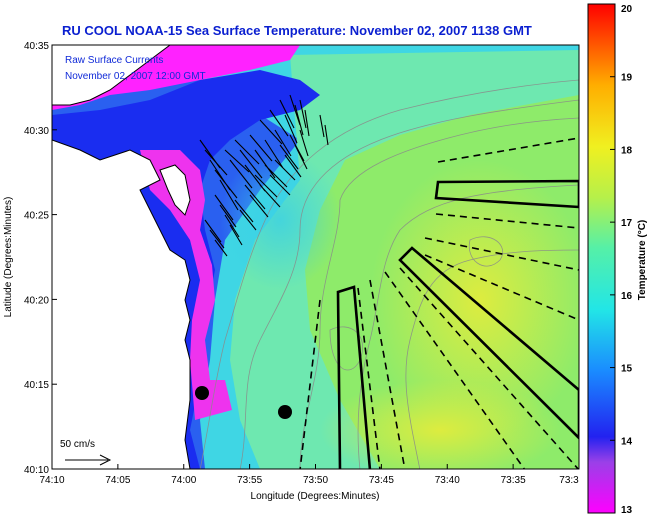  I want to click on scale-arrowhead, so click(105, 460).